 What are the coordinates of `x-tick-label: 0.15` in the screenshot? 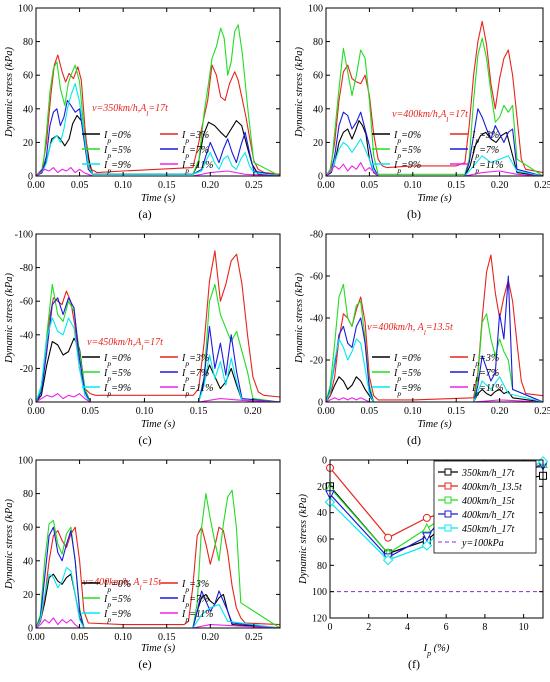 It's located at (167, 185).